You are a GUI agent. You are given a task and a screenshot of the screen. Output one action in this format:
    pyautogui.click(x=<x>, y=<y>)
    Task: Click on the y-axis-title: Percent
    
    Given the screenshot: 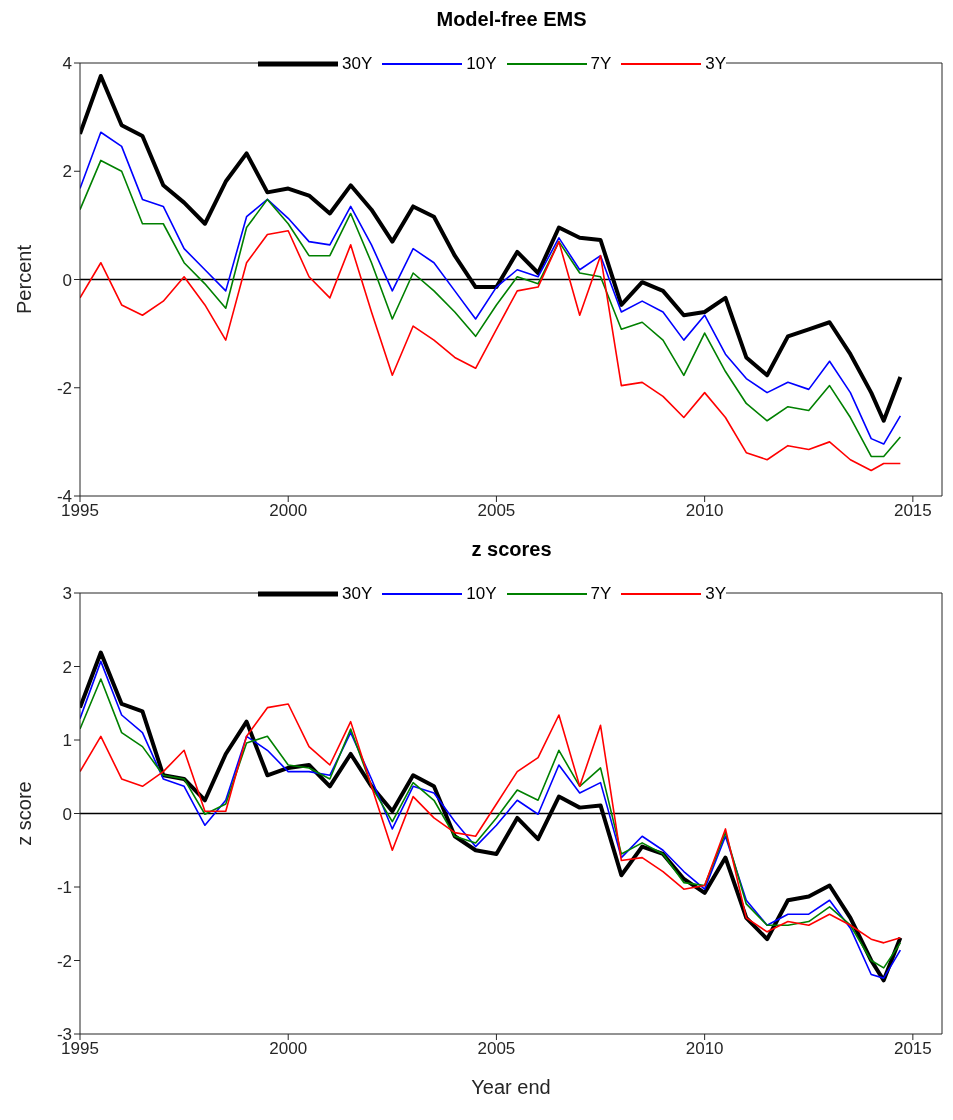 What is the action you would take?
    pyautogui.click(x=24, y=279)
    